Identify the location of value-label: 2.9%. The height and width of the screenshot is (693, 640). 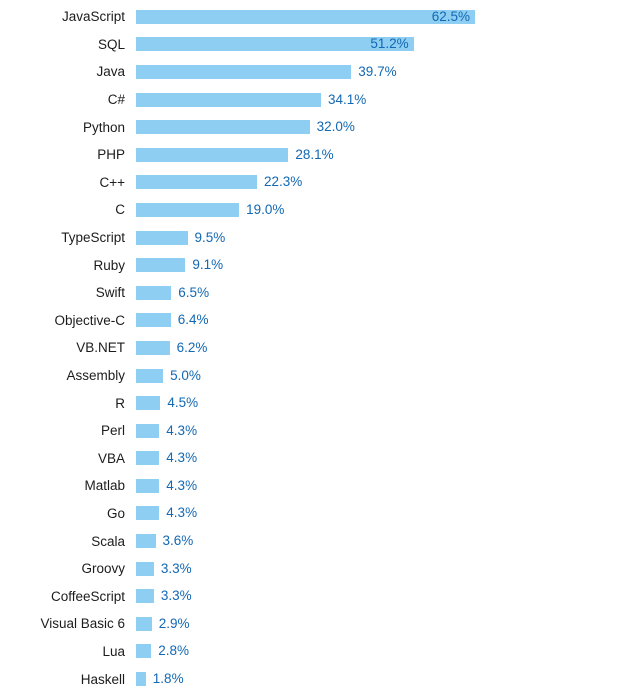
(174, 623).